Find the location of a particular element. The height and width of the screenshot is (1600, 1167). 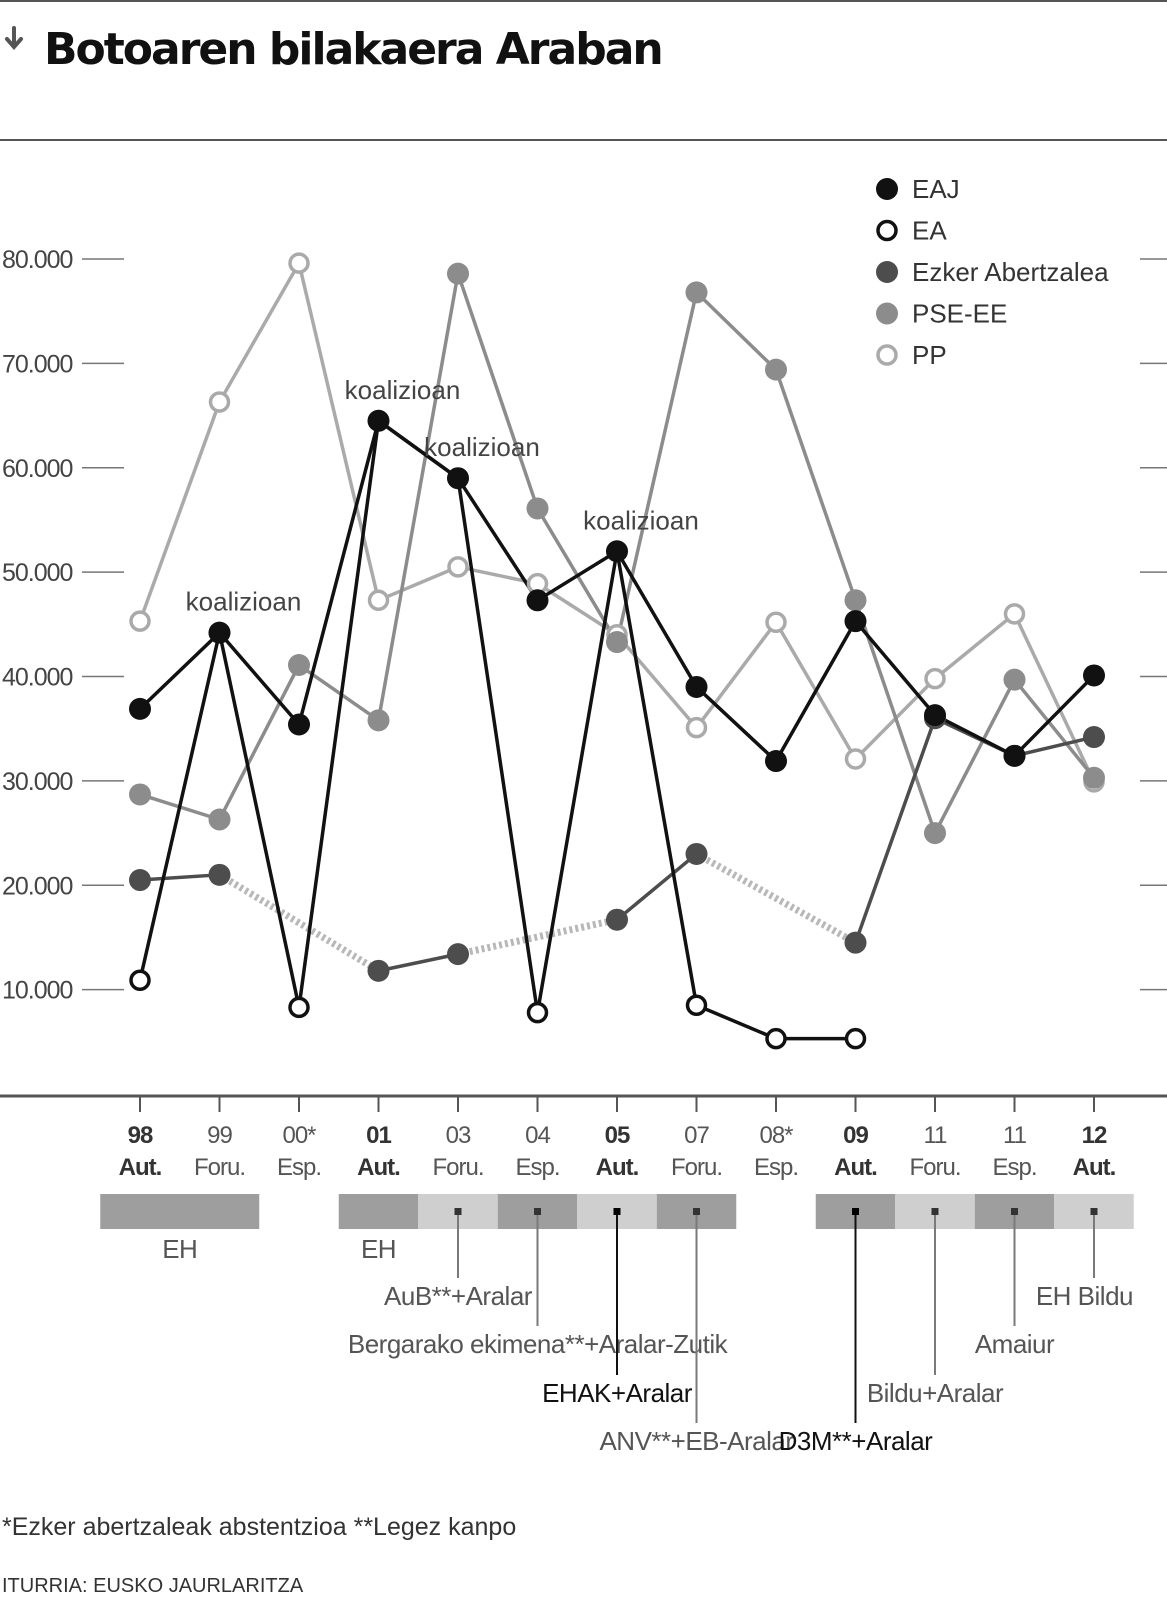

y-tick-label: 40.000 is located at coordinates (37, 678).